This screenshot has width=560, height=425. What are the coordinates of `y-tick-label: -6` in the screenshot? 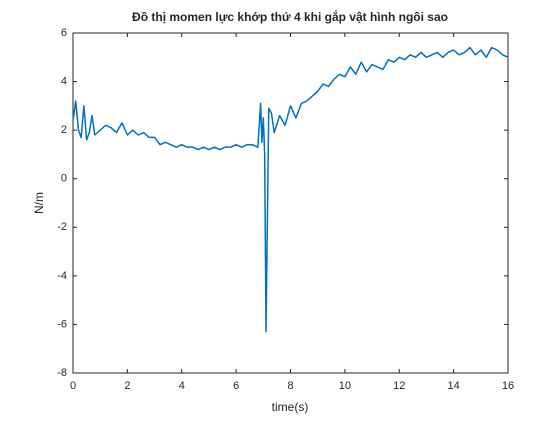 It's located at (62, 324).